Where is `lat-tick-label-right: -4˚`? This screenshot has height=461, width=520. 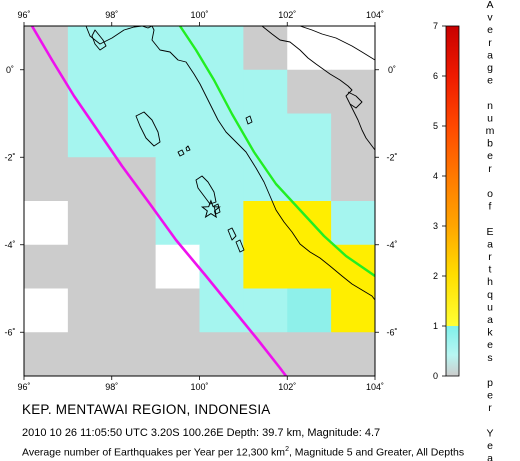 lat-tick-label-right: -4˚ is located at coordinates (392, 245).